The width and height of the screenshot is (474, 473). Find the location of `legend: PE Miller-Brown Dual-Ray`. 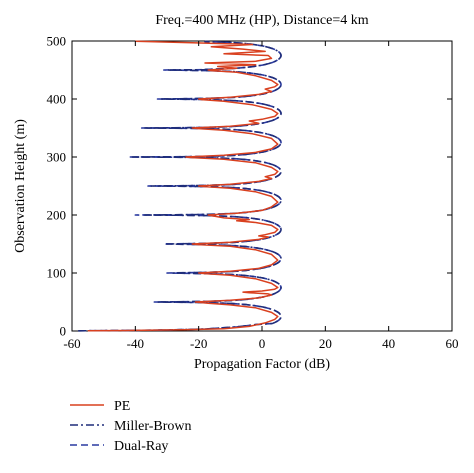

legend: PE Miller-Brown Dual-Ray is located at coordinates (131, 426).